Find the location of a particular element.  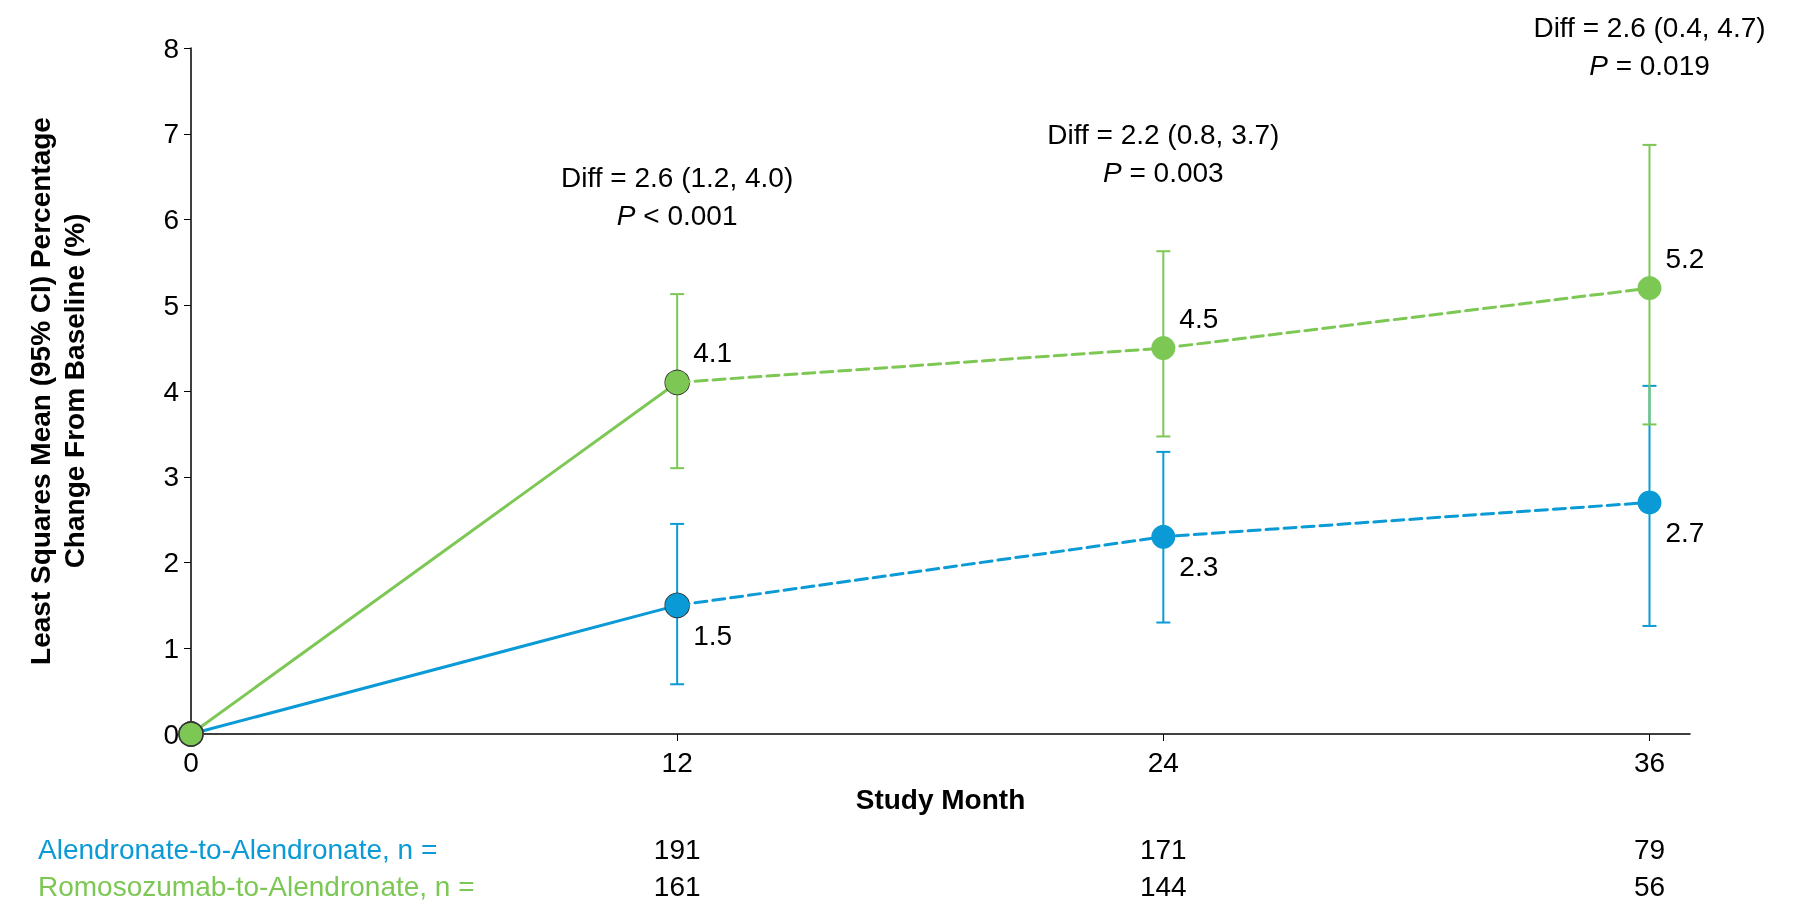

x-tick-label: 24 is located at coordinates (1163, 762).